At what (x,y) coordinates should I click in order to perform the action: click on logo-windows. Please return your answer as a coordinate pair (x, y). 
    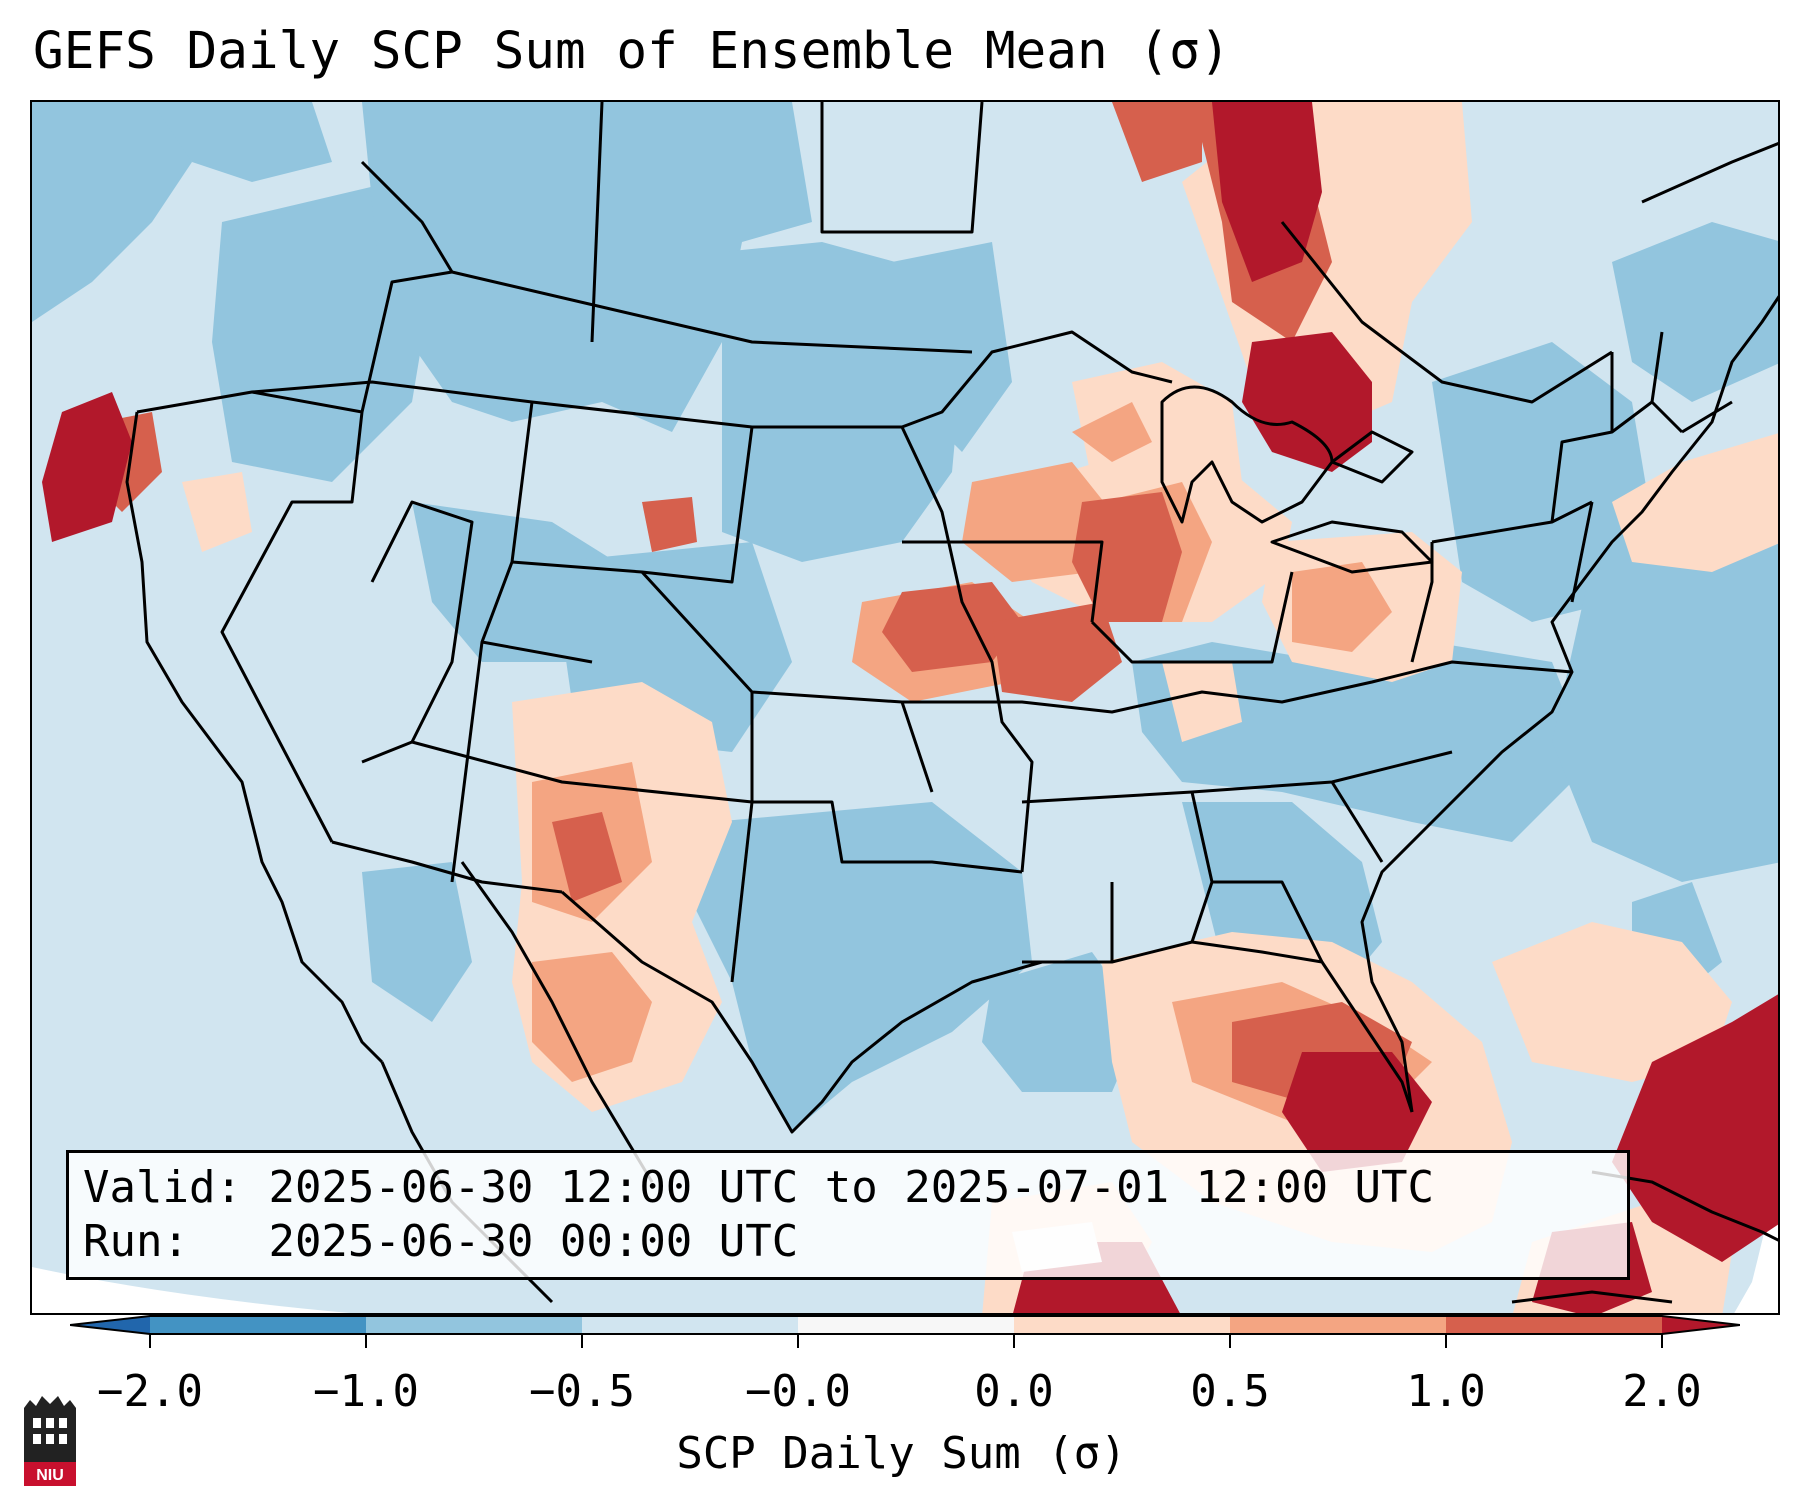
    Looking at the image, I should click on (50, 1431).